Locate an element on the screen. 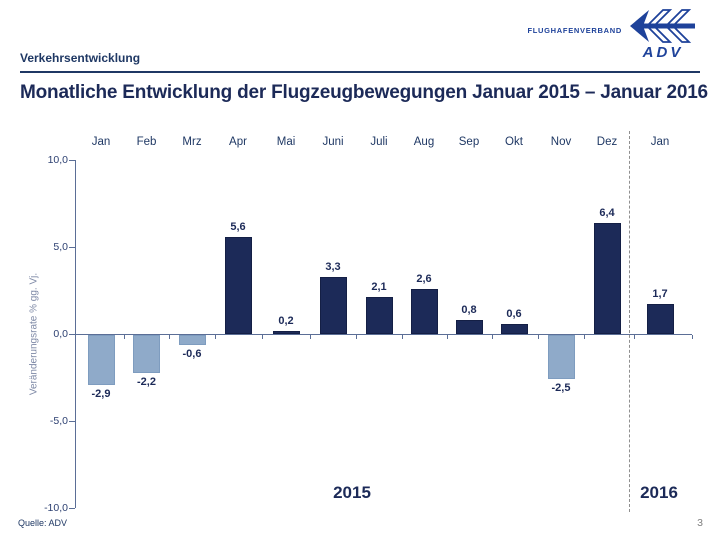  month-label: Okt is located at coordinates (514, 142).